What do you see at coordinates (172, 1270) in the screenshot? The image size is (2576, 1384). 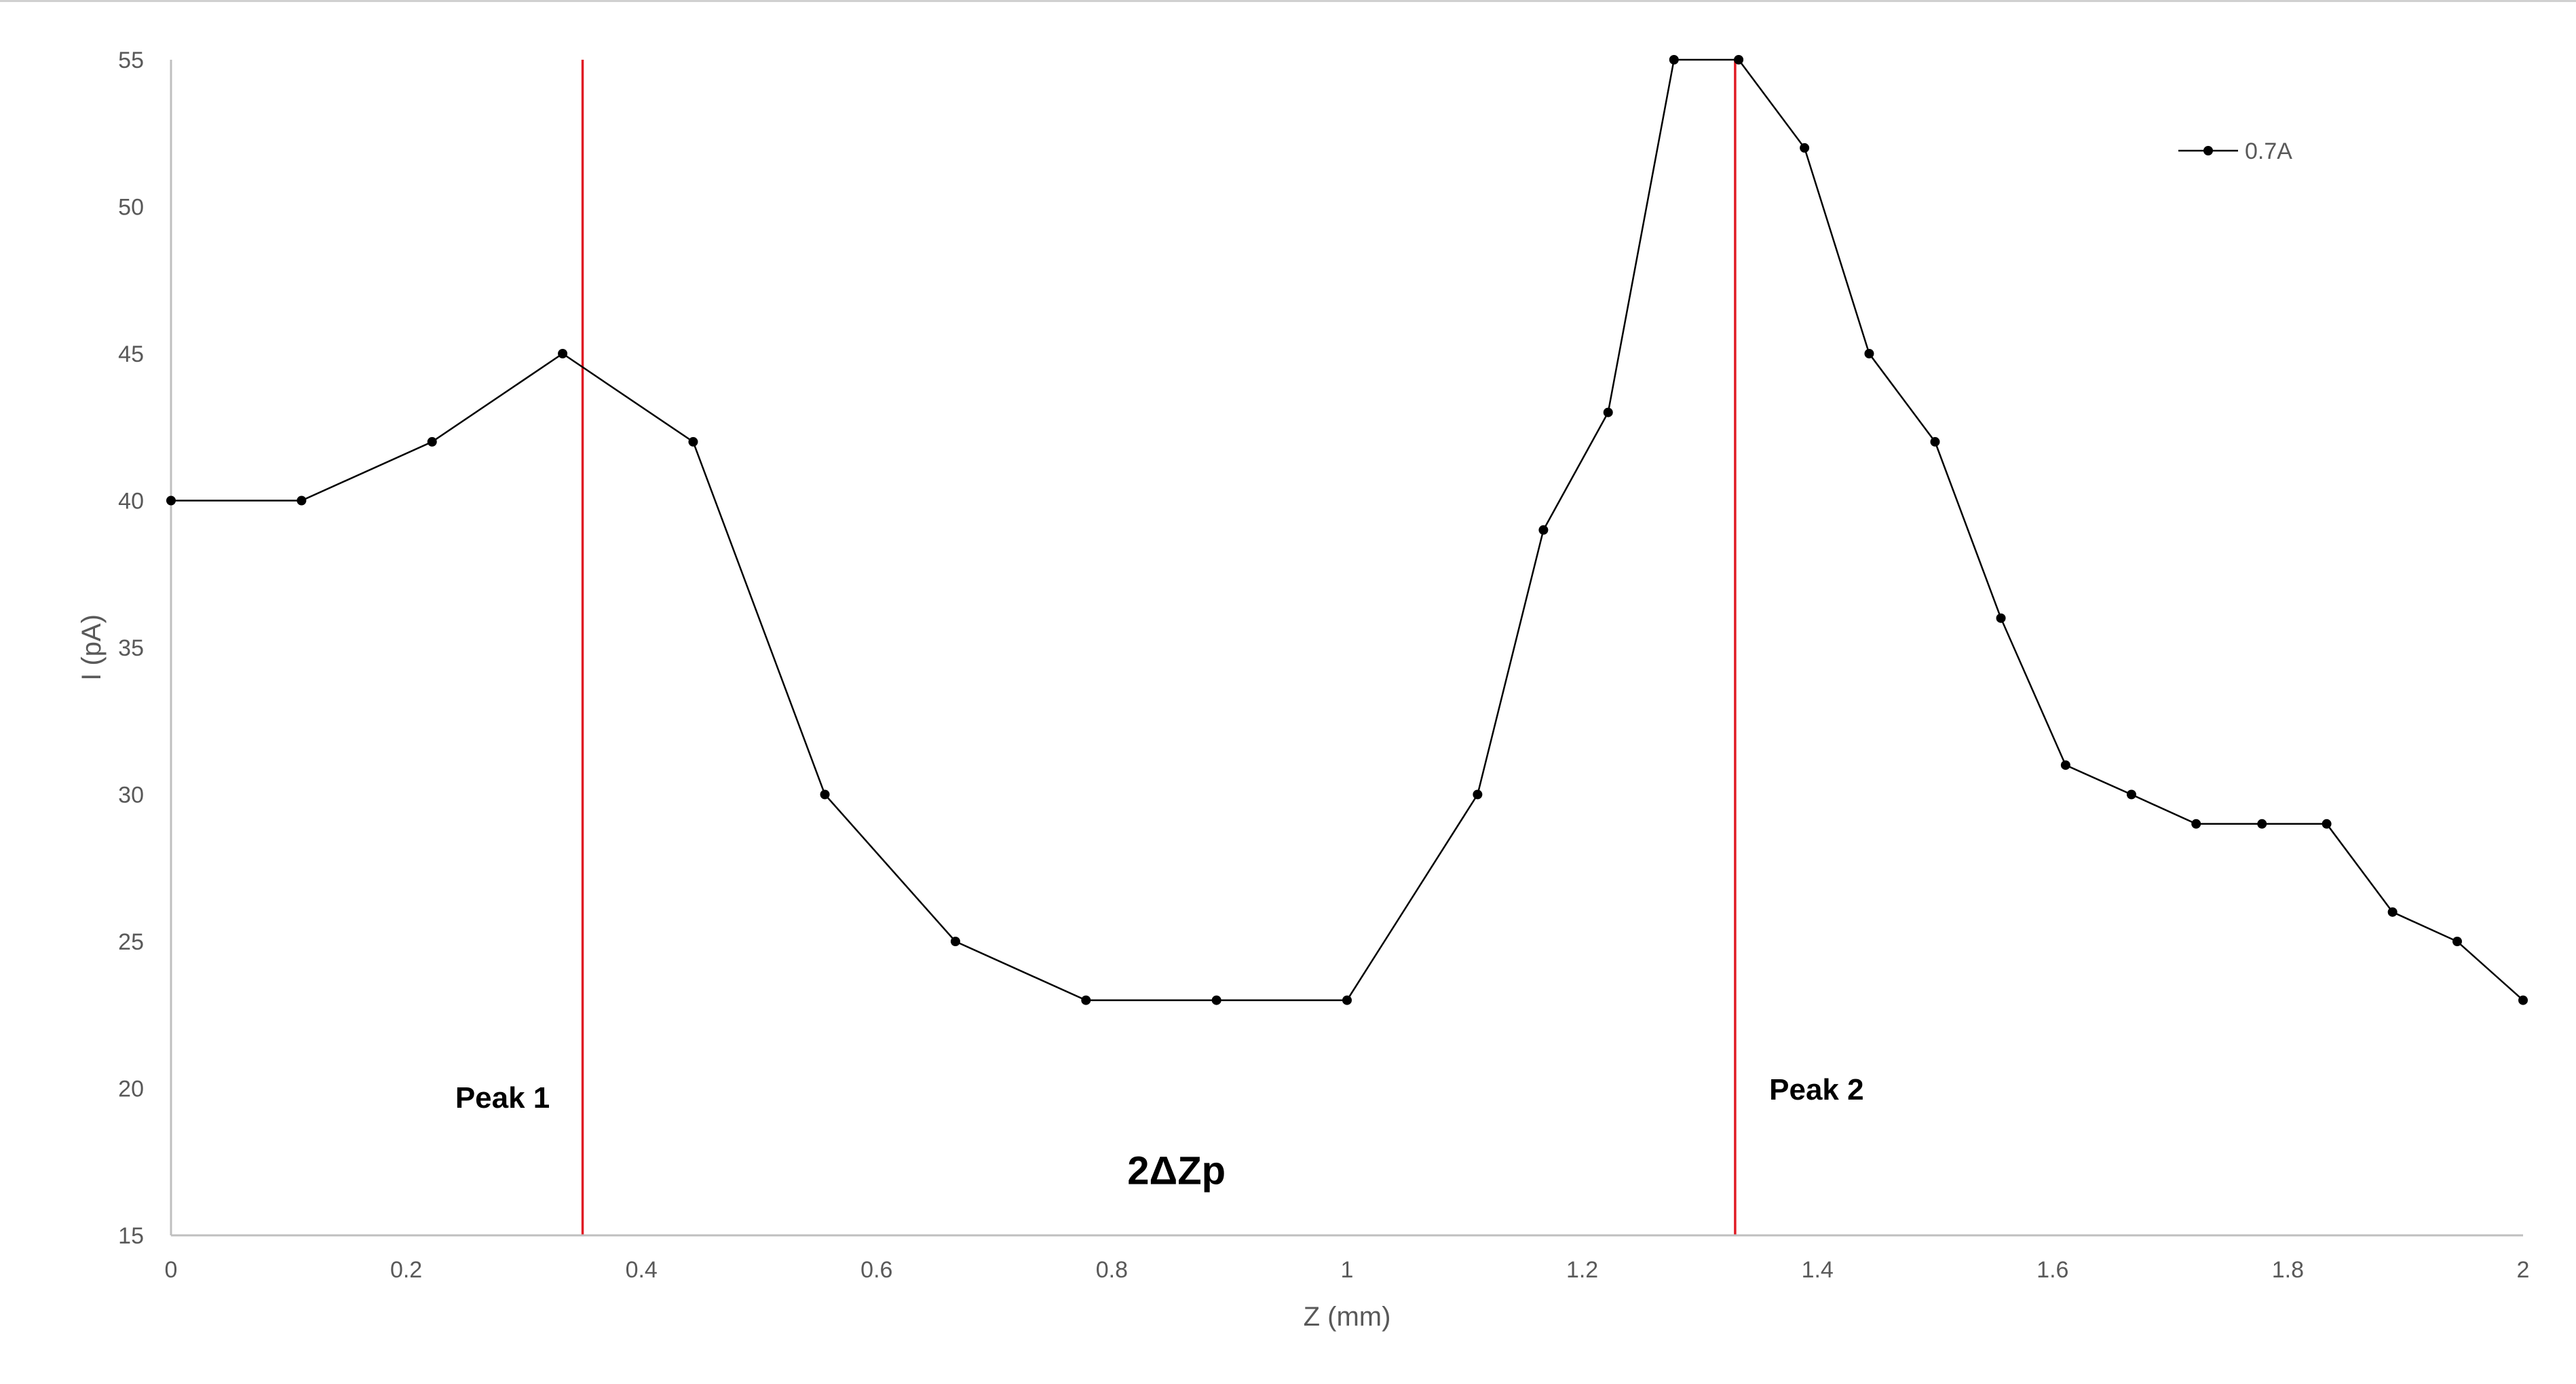 I see `x-tick-label: 0` at bounding box center [172, 1270].